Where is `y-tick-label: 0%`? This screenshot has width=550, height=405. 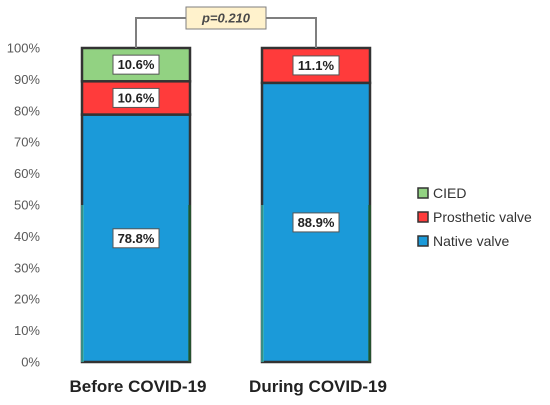
y-tick-label: 0% is located at coordinates (30, 362).